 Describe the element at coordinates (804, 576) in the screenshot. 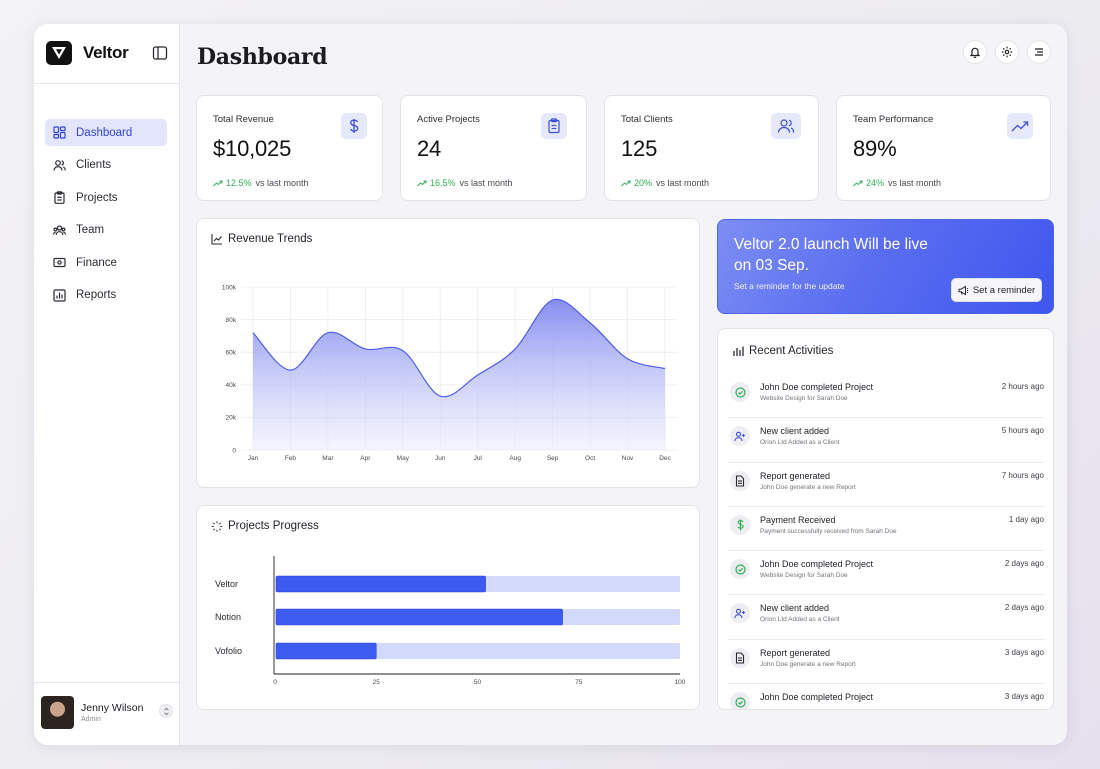

I see `activity-subtitle: Website Design for Sarah Doe` at that location.